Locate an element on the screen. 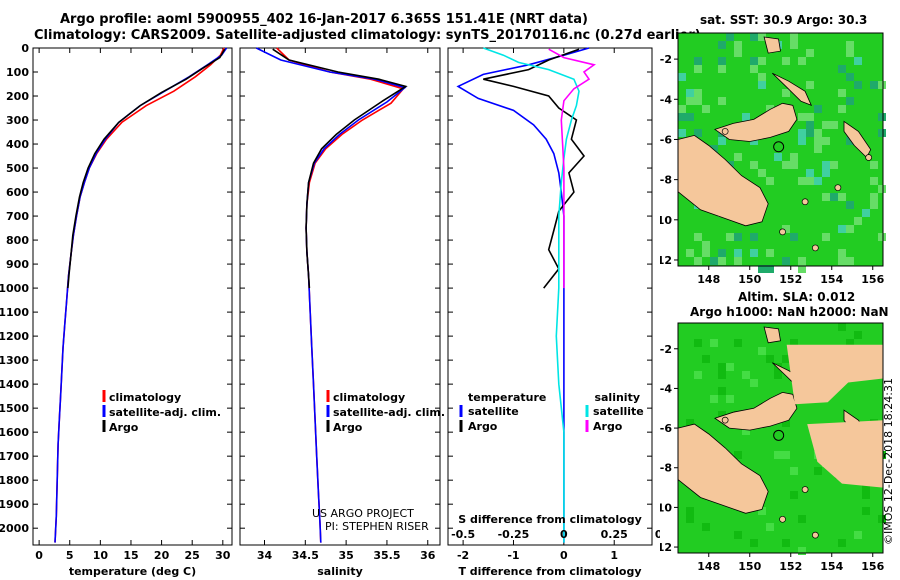 Image resolution: width=900 pixels, height=580 pixels. series-argo is located at coordinates (340, 168).